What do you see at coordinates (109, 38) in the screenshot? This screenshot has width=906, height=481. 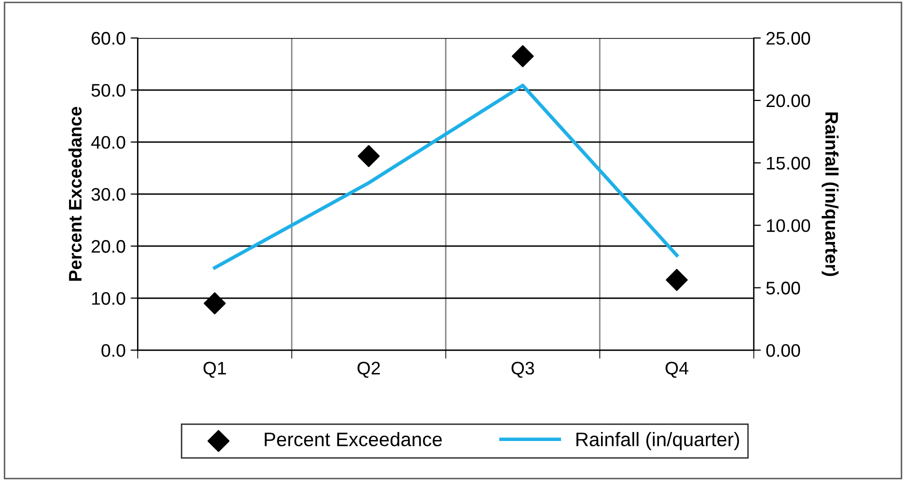 I see `y-tick-label: 60.0` at bounding box center [109, 38].